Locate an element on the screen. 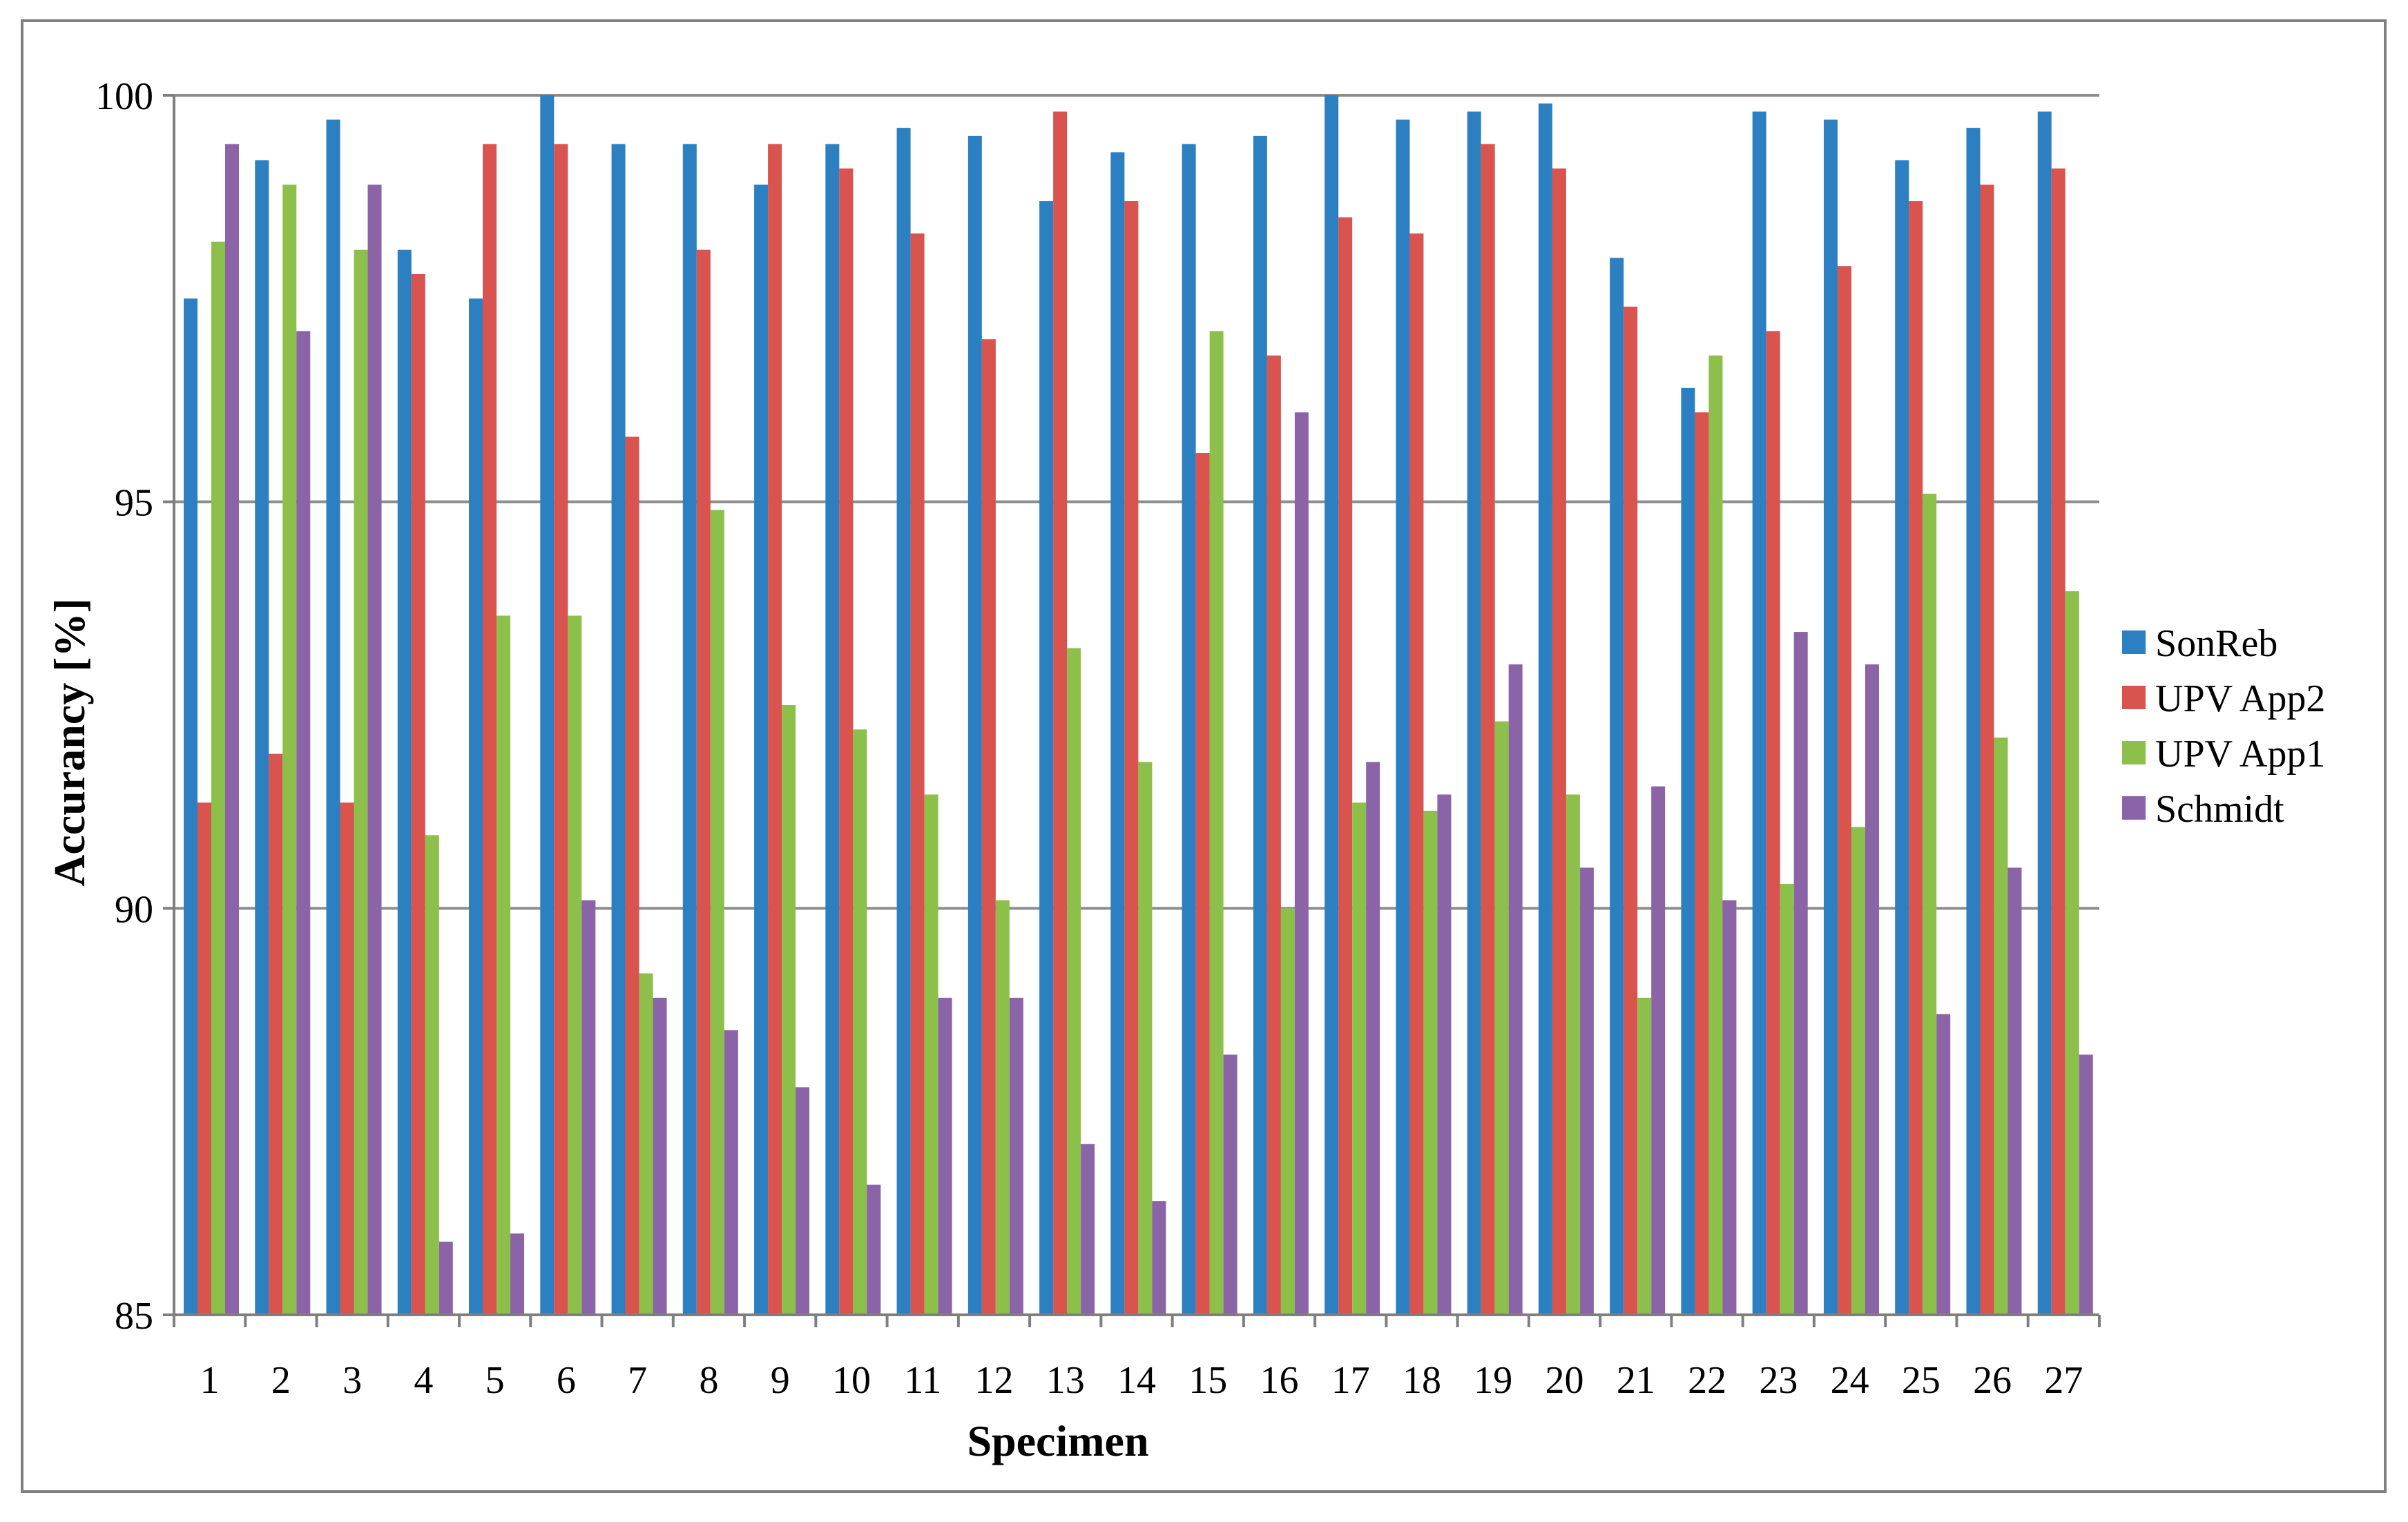 The image size is (2408, 1522). x-tick-label: 15 is located at coordinates (1207, 1380).